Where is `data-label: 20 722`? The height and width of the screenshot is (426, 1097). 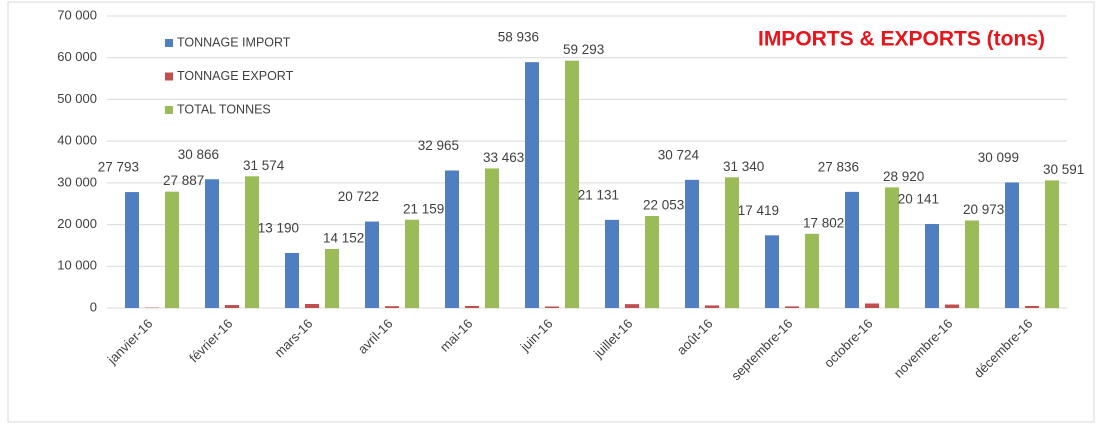 data-label: 20 722 is located at coordinates (358, 196).